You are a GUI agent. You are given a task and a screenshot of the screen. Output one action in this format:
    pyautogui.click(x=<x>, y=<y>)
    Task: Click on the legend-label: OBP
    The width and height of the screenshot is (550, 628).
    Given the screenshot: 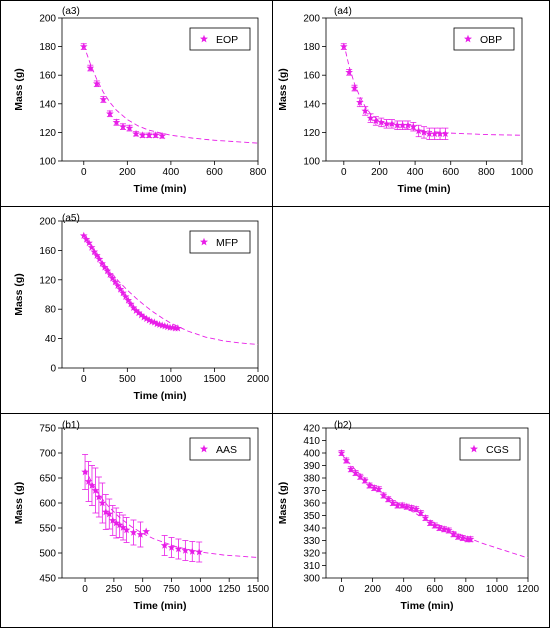 What is the action you would take?
    pyautogui.click(x=491, y=40)
    